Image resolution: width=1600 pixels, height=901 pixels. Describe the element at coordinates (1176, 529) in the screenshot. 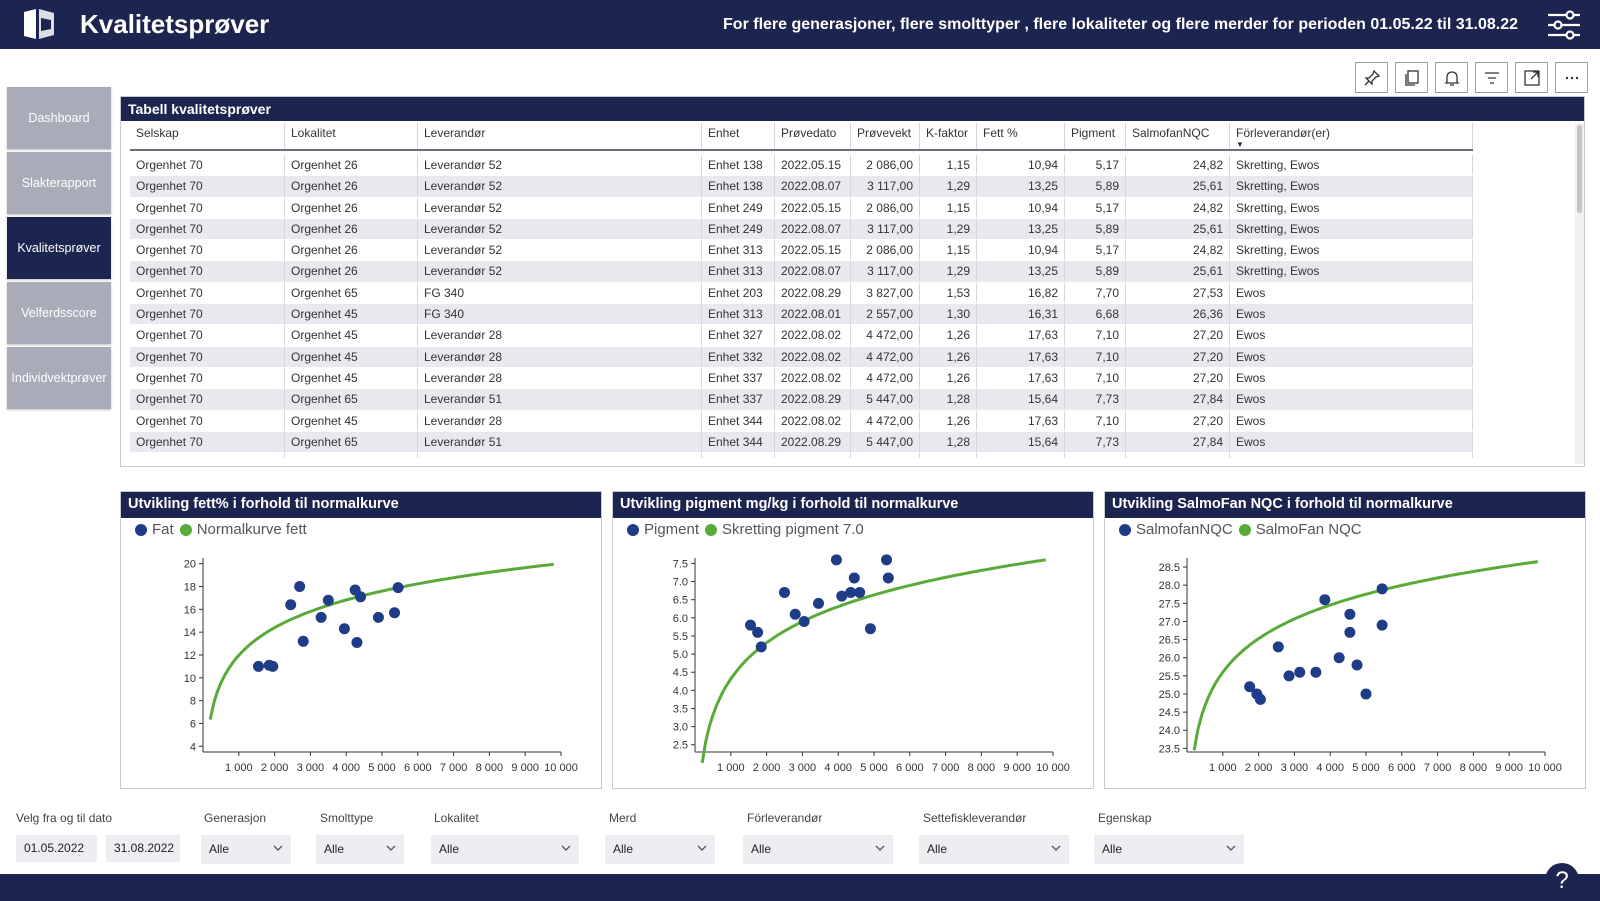

I see `legend-item: SalmofanNQC` at that location.